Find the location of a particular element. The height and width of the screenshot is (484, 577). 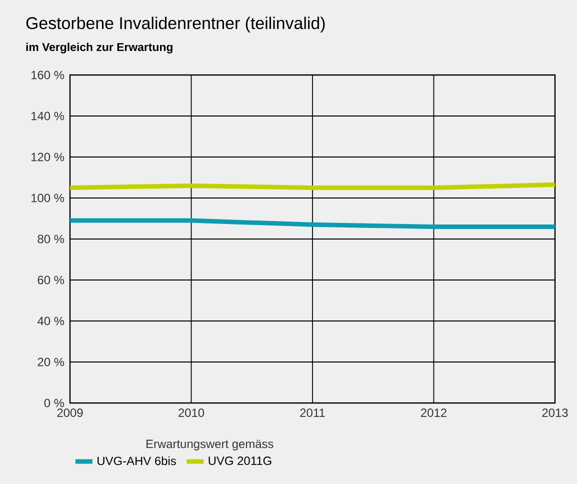

y-tick-label: 100 % is located at coordinates (47, 198).